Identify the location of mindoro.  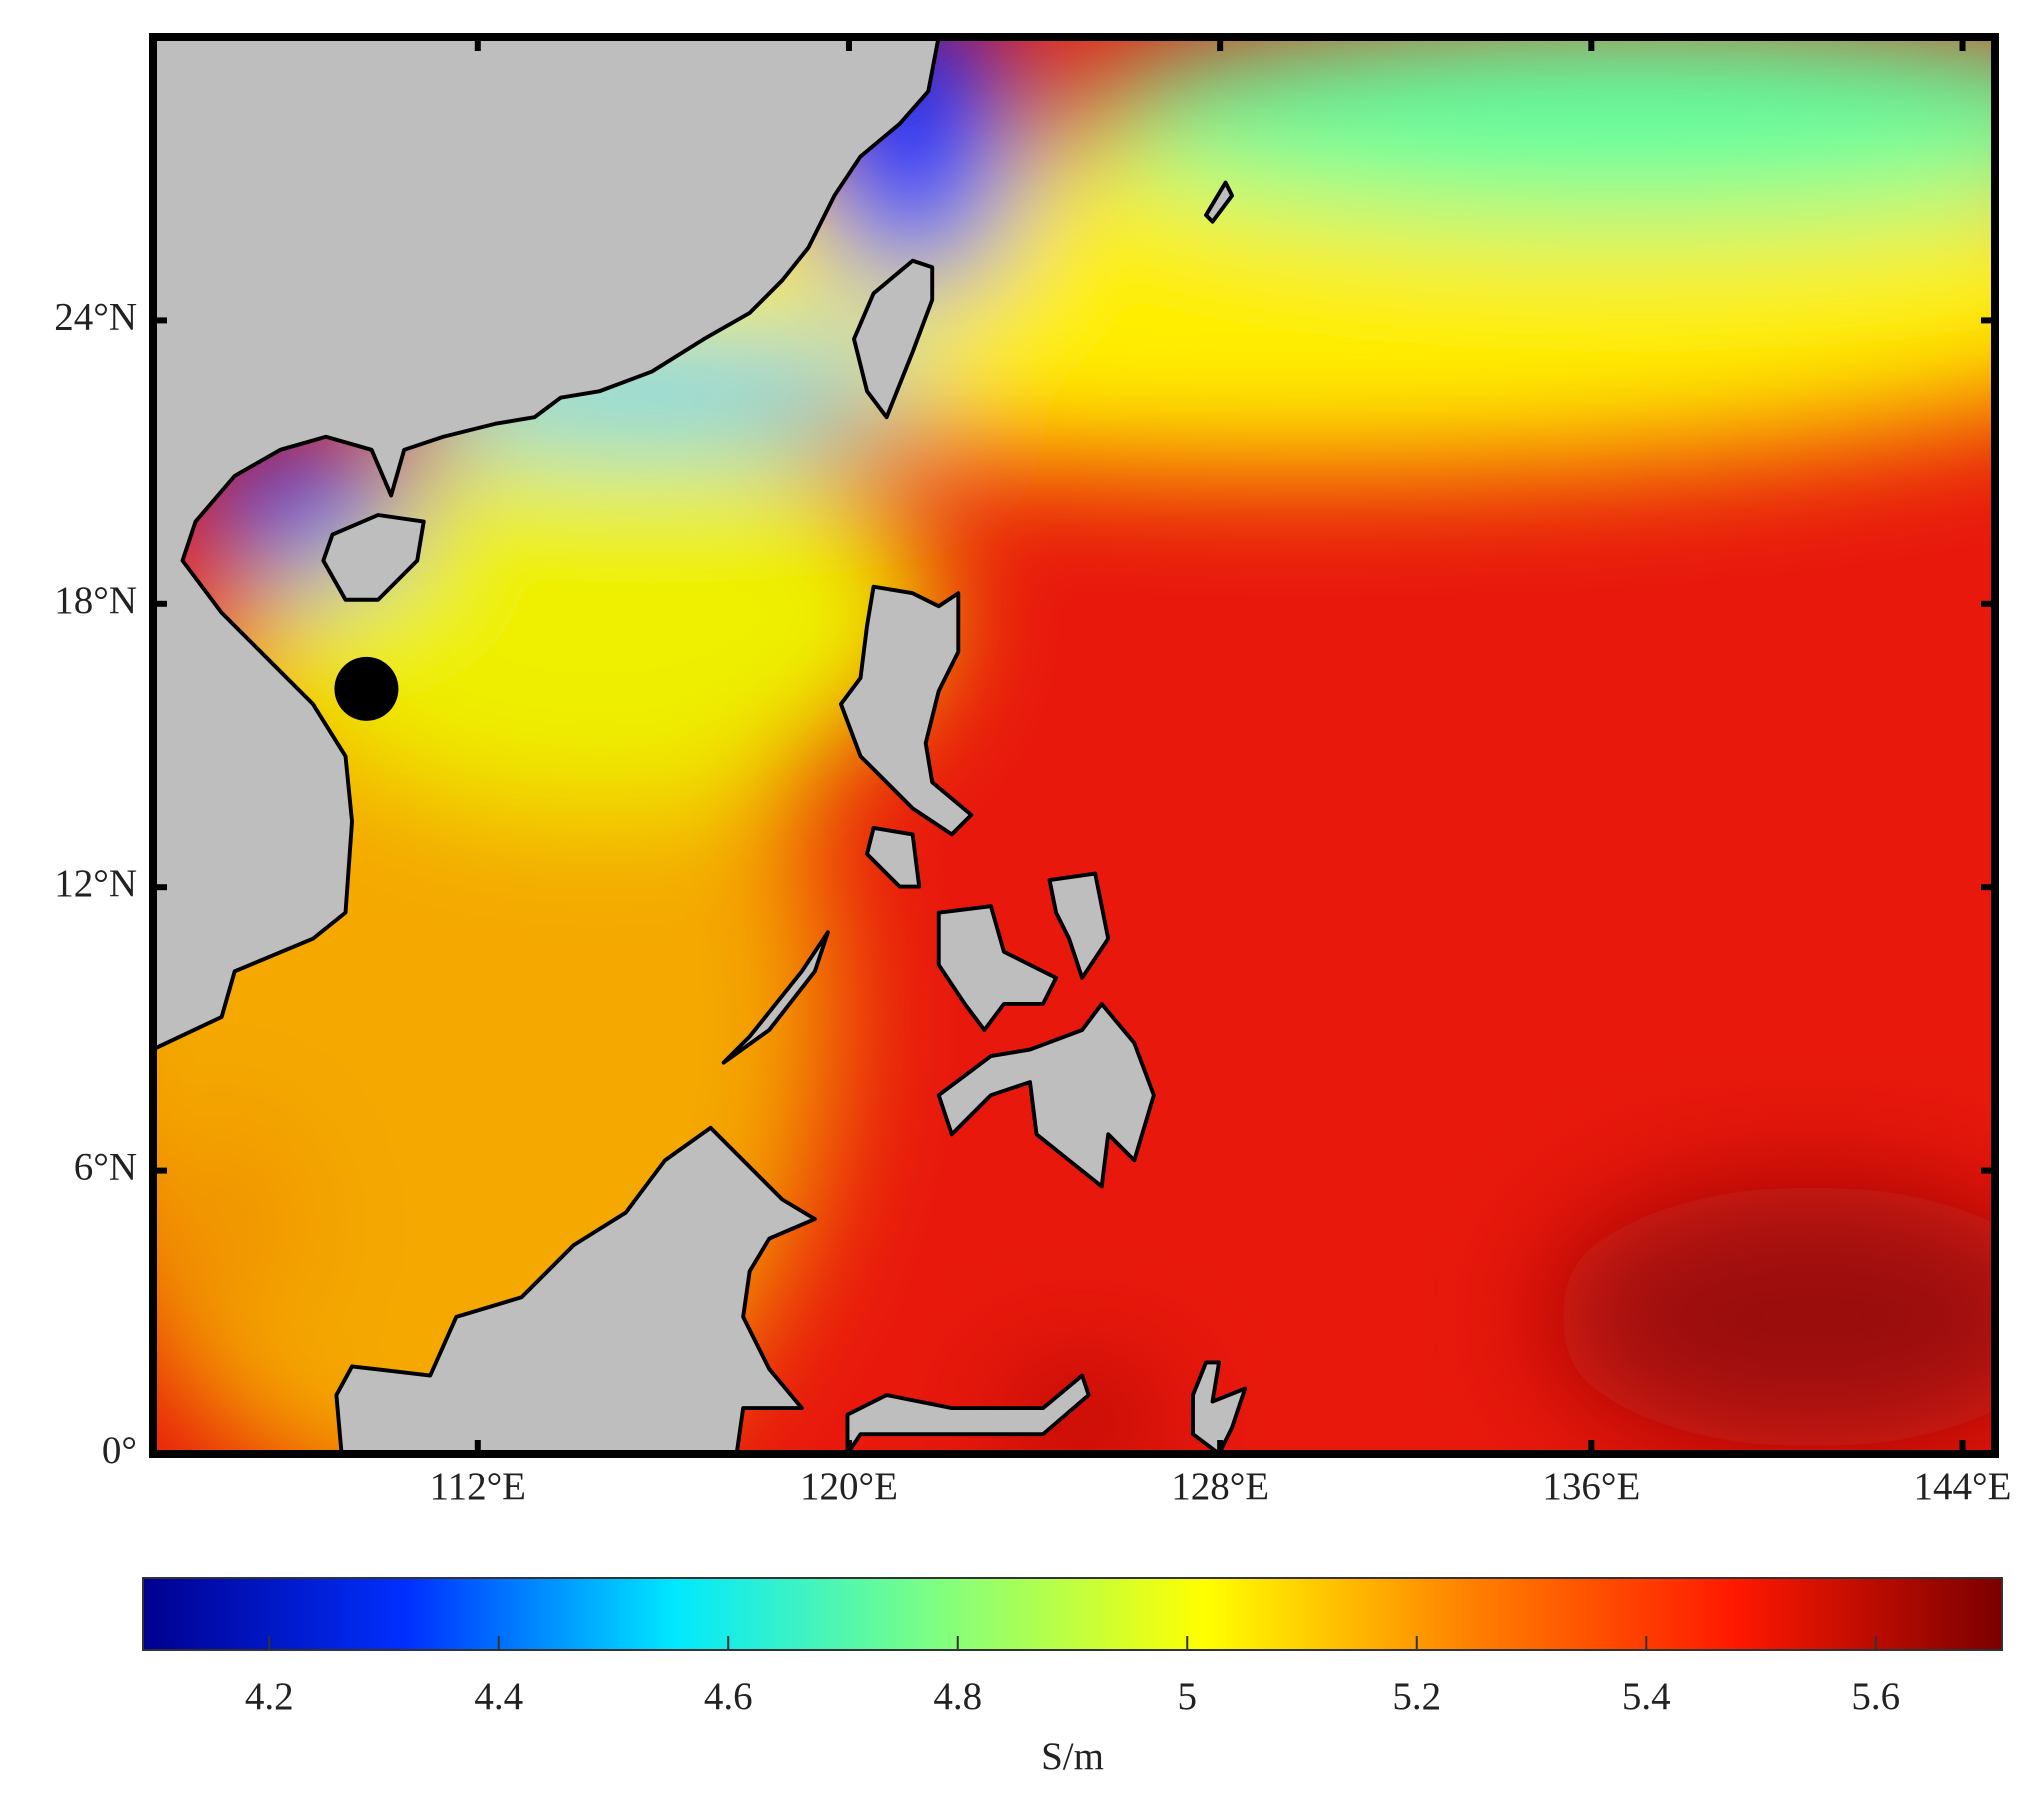
(893, 857).